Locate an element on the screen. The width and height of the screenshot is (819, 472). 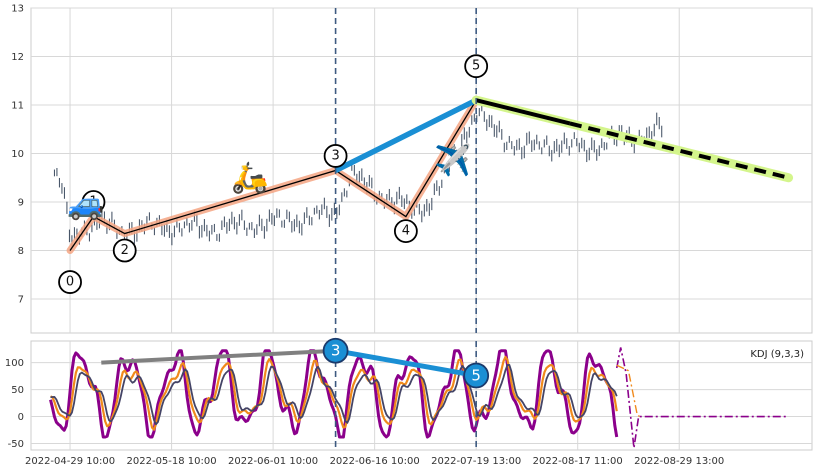
kdj-grey-line is located at coordinates (218, 356).